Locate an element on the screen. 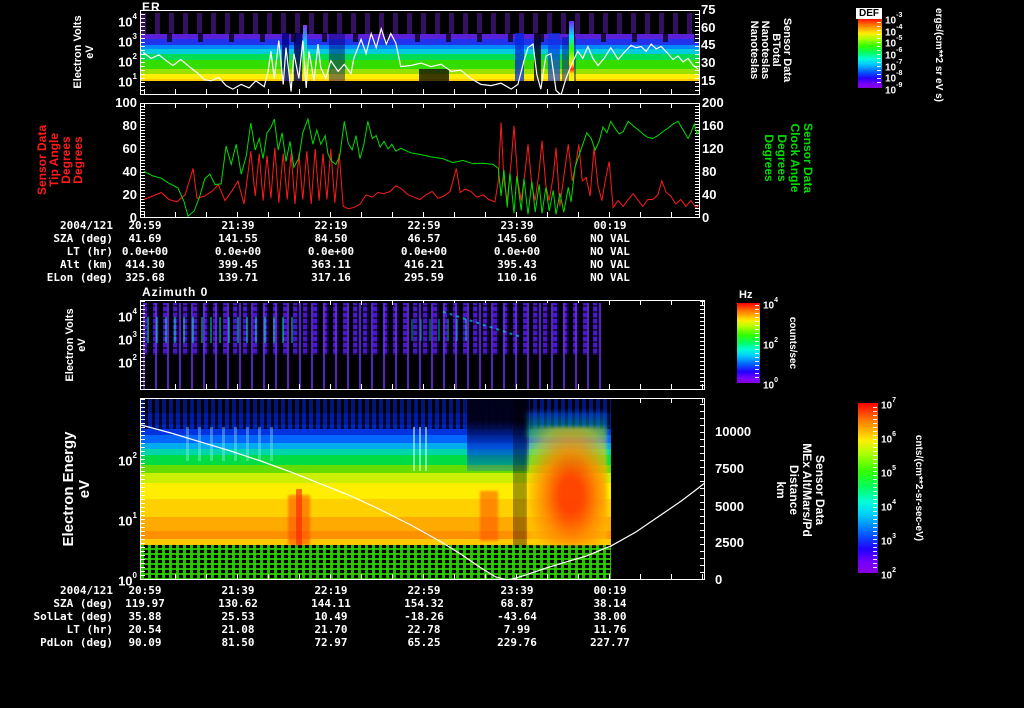 This screenshot has height=708, width=1024. table-cell: 68.87 is located at coordinates (517, 603).